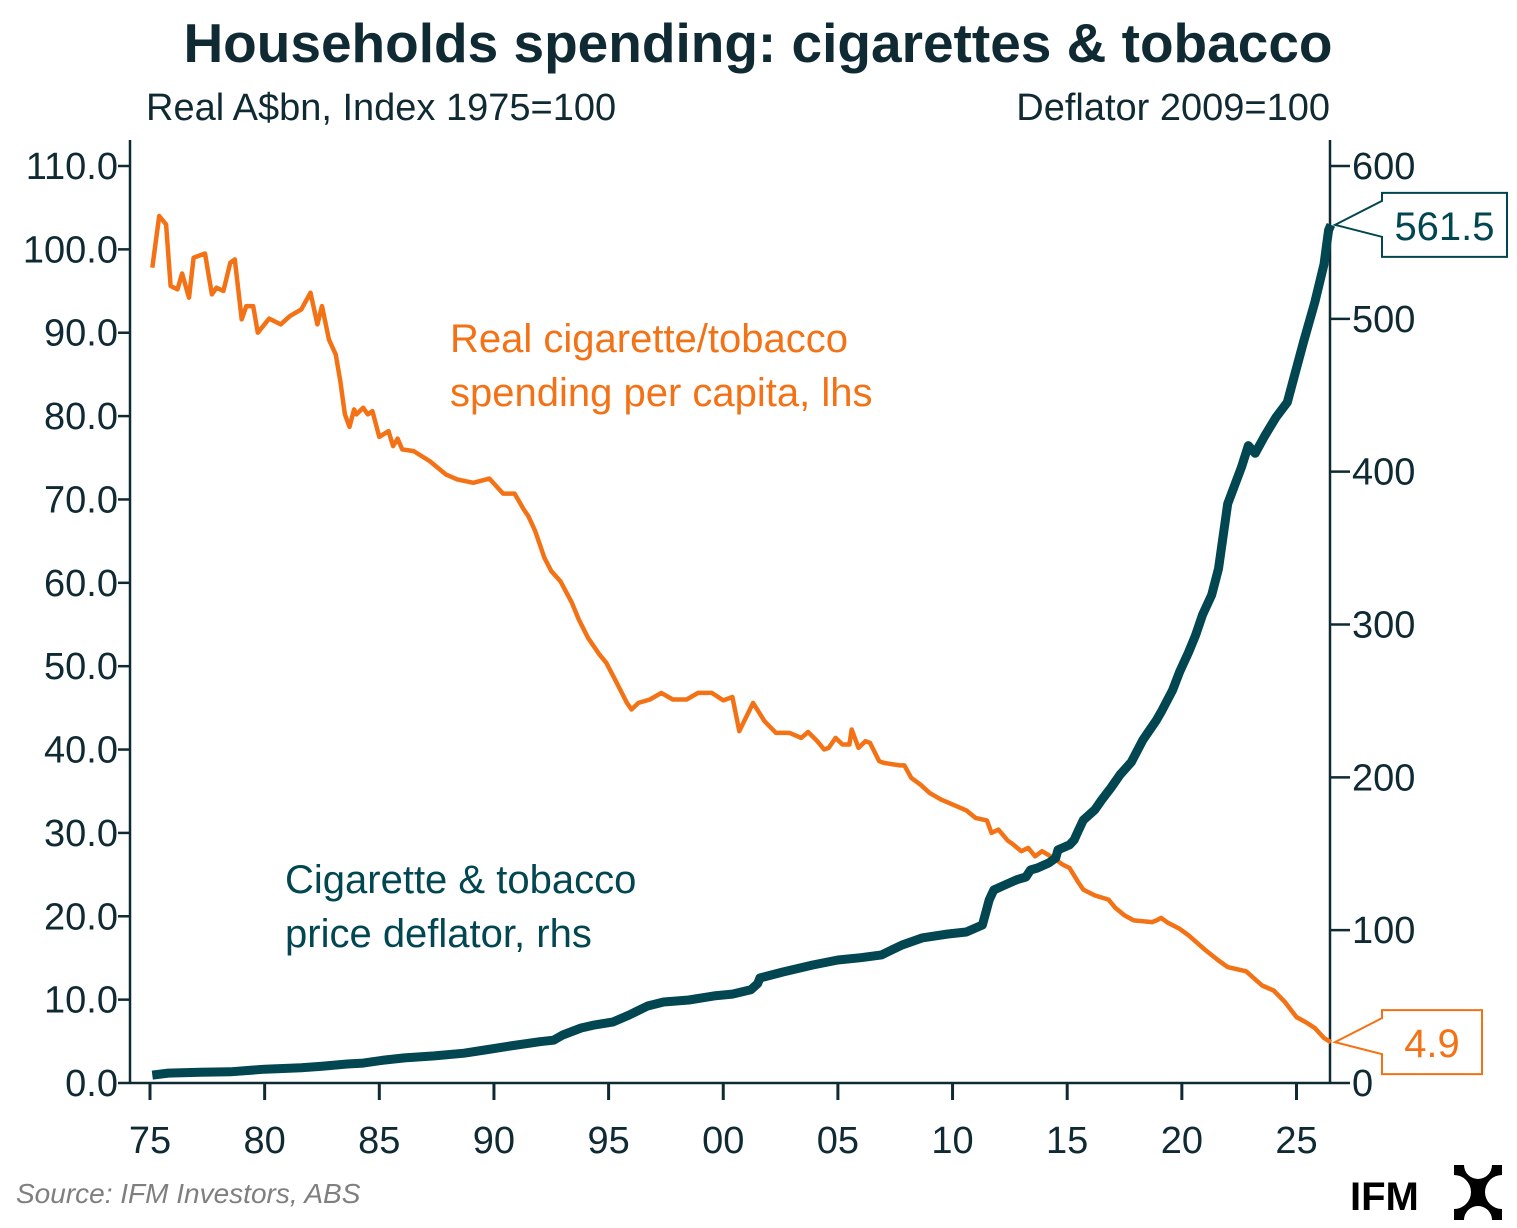 The image size is (1517, 1228). Describe the element at coordinates (70, 250) in the screenshot. I see `left-tick-label: 100.0` at that location.